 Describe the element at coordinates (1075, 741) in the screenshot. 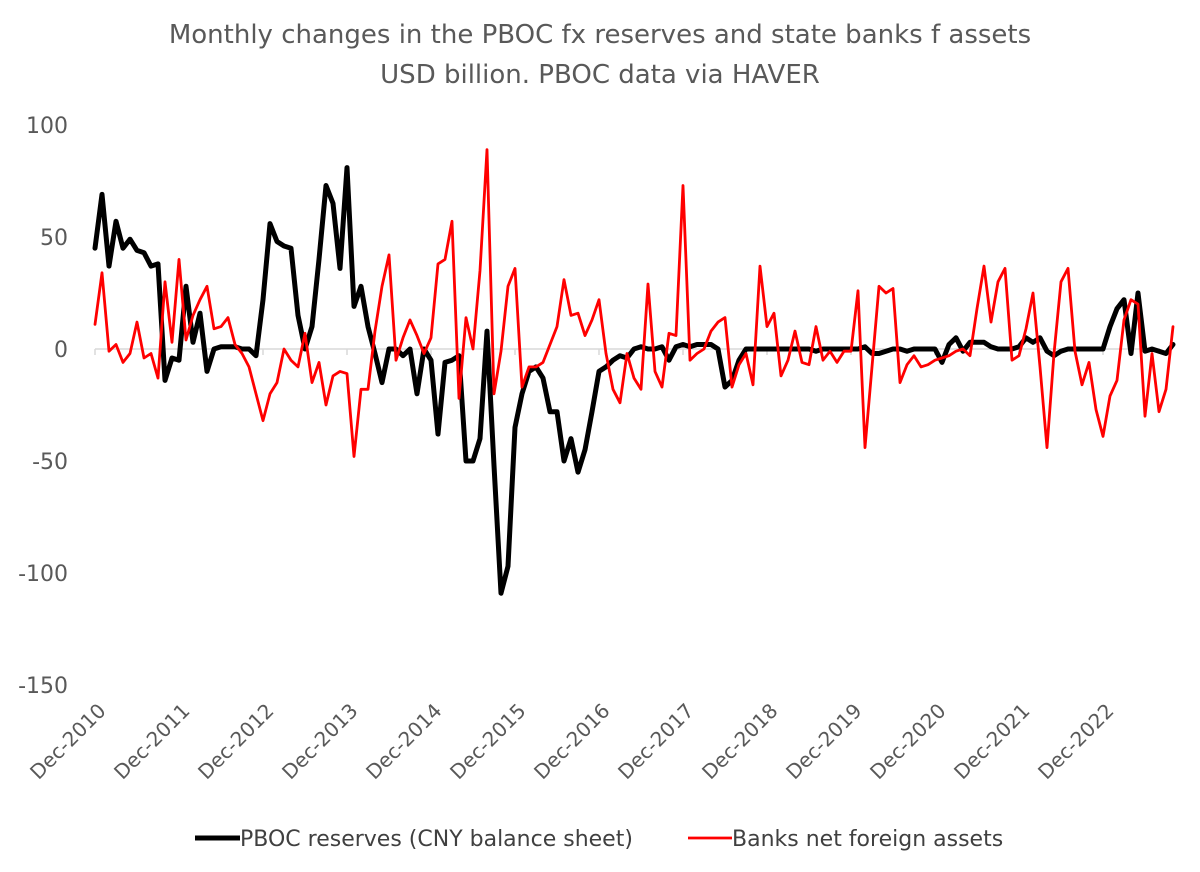

I see `x-tick-label: Dec-2022` at that location.